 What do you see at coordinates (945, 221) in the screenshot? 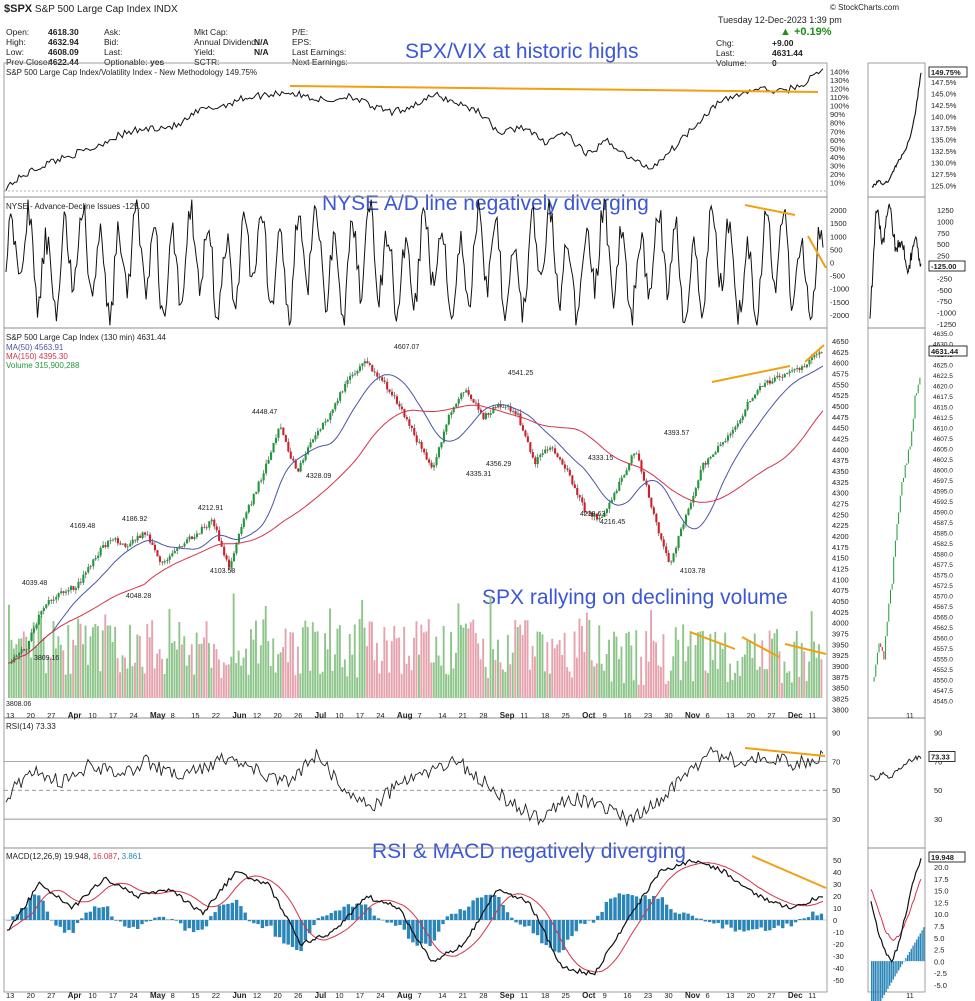
I see `ad-right-tick: 1000` at bounding box center [945, 221].